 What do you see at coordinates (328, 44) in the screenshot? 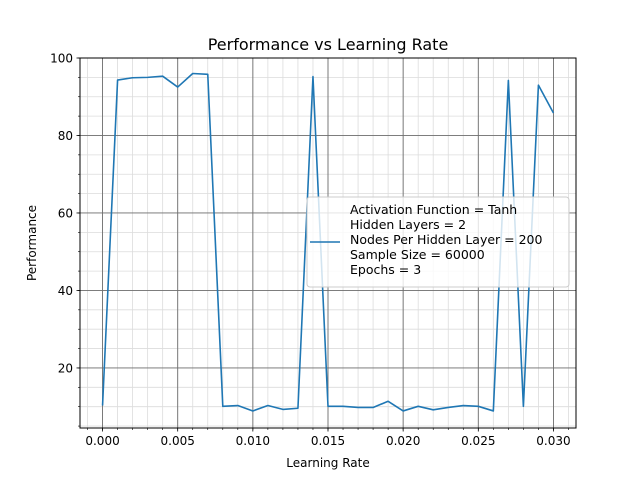
I see `chart-title: Performance vs Learning Rate` at bounding box center [328, 44].